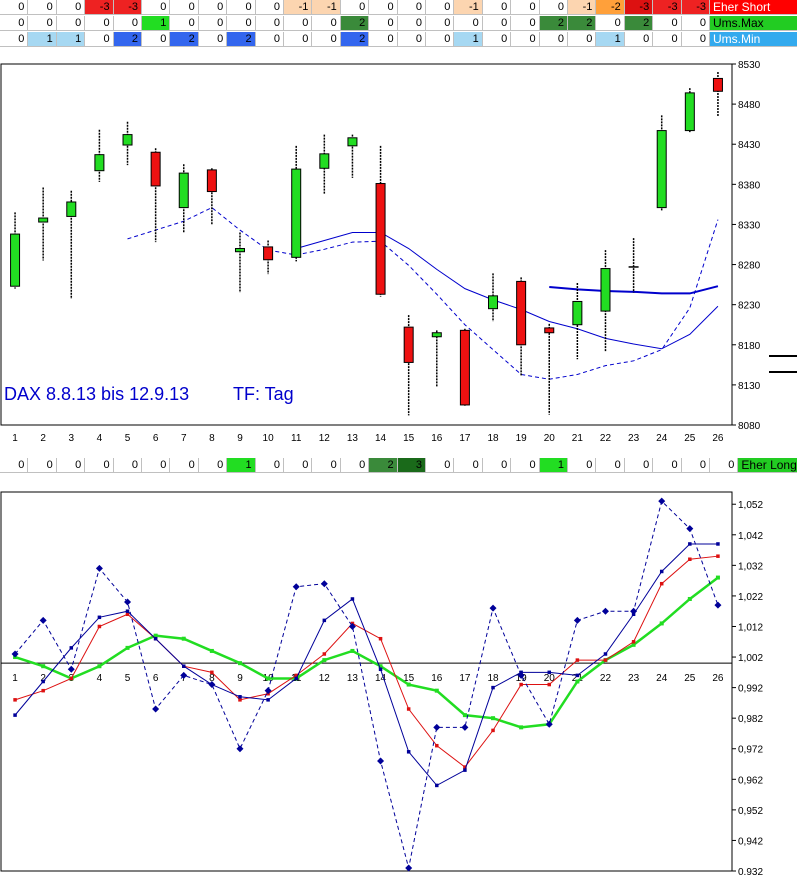 The height and width of the screenshot is (875, 797). I want to click on x-tick-label: 20, so click(550, 678).